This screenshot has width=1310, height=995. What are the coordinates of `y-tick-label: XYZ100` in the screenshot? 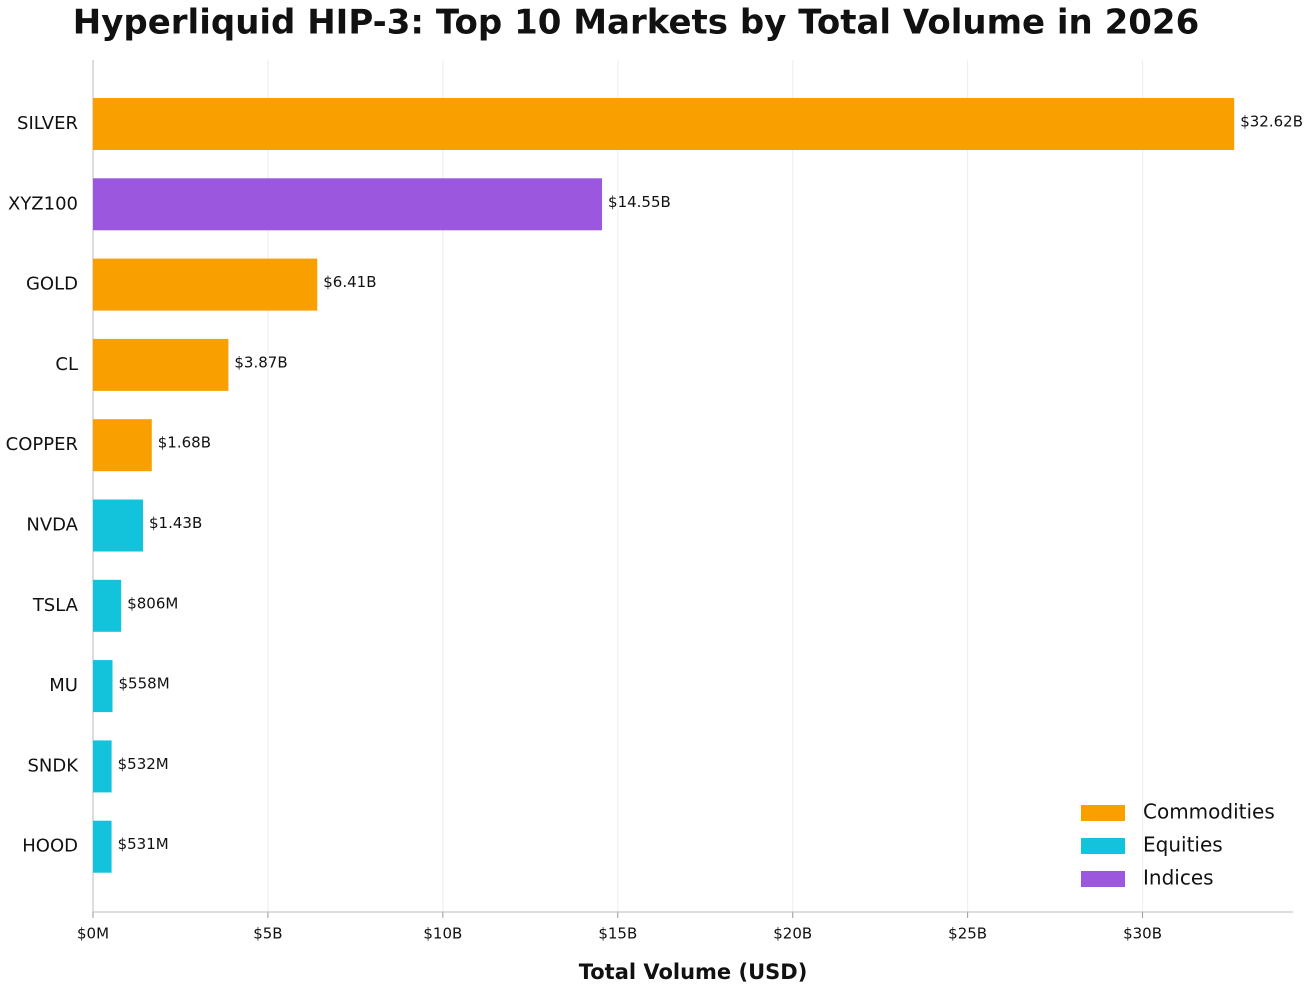 It's located at (43, 203).